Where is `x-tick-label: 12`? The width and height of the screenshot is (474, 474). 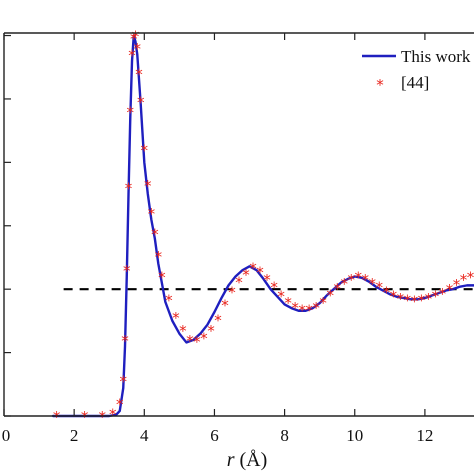
x-tick-label: 12 is located at coordinates (424, 435).